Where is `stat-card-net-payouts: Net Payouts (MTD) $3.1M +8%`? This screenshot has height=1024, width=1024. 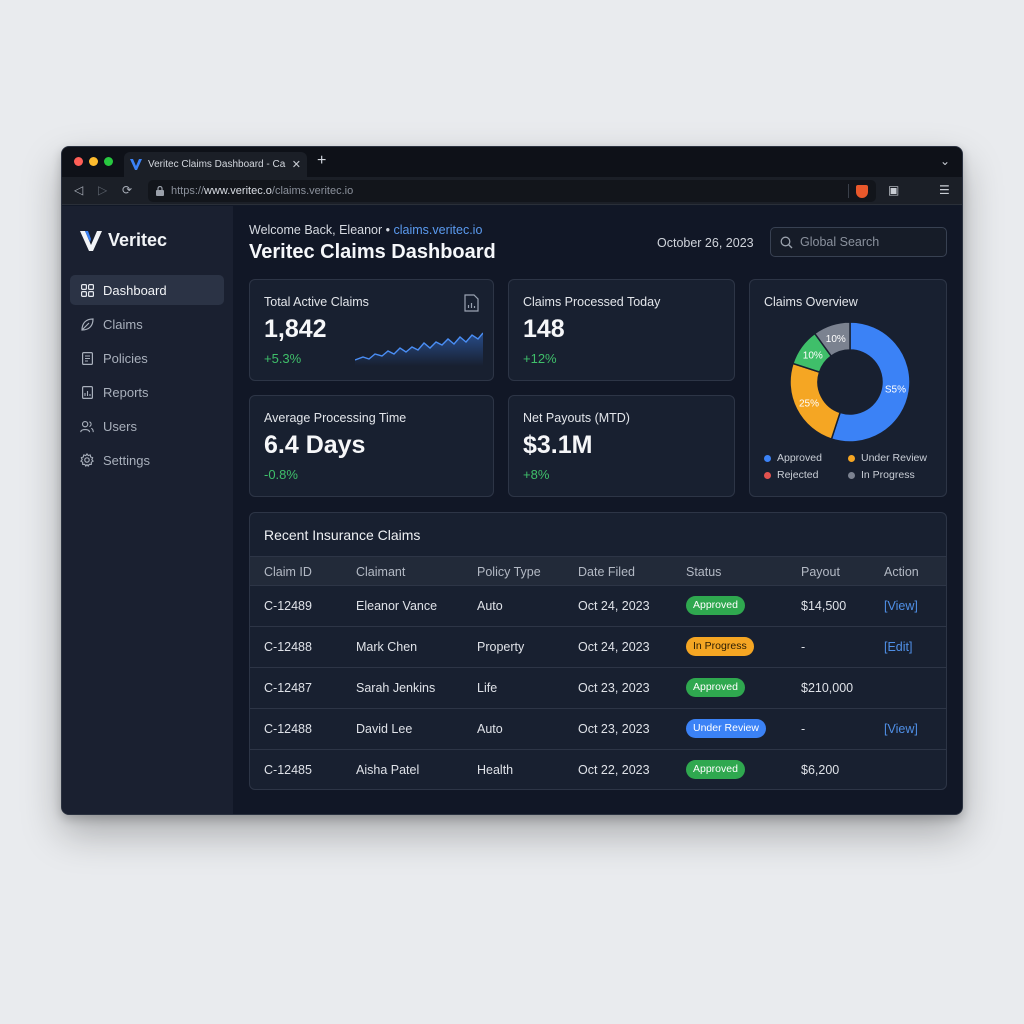
stat-card-net-payouts: Net Payouts (MTD) $3.1M +8% is located at coordinates (621, 446).